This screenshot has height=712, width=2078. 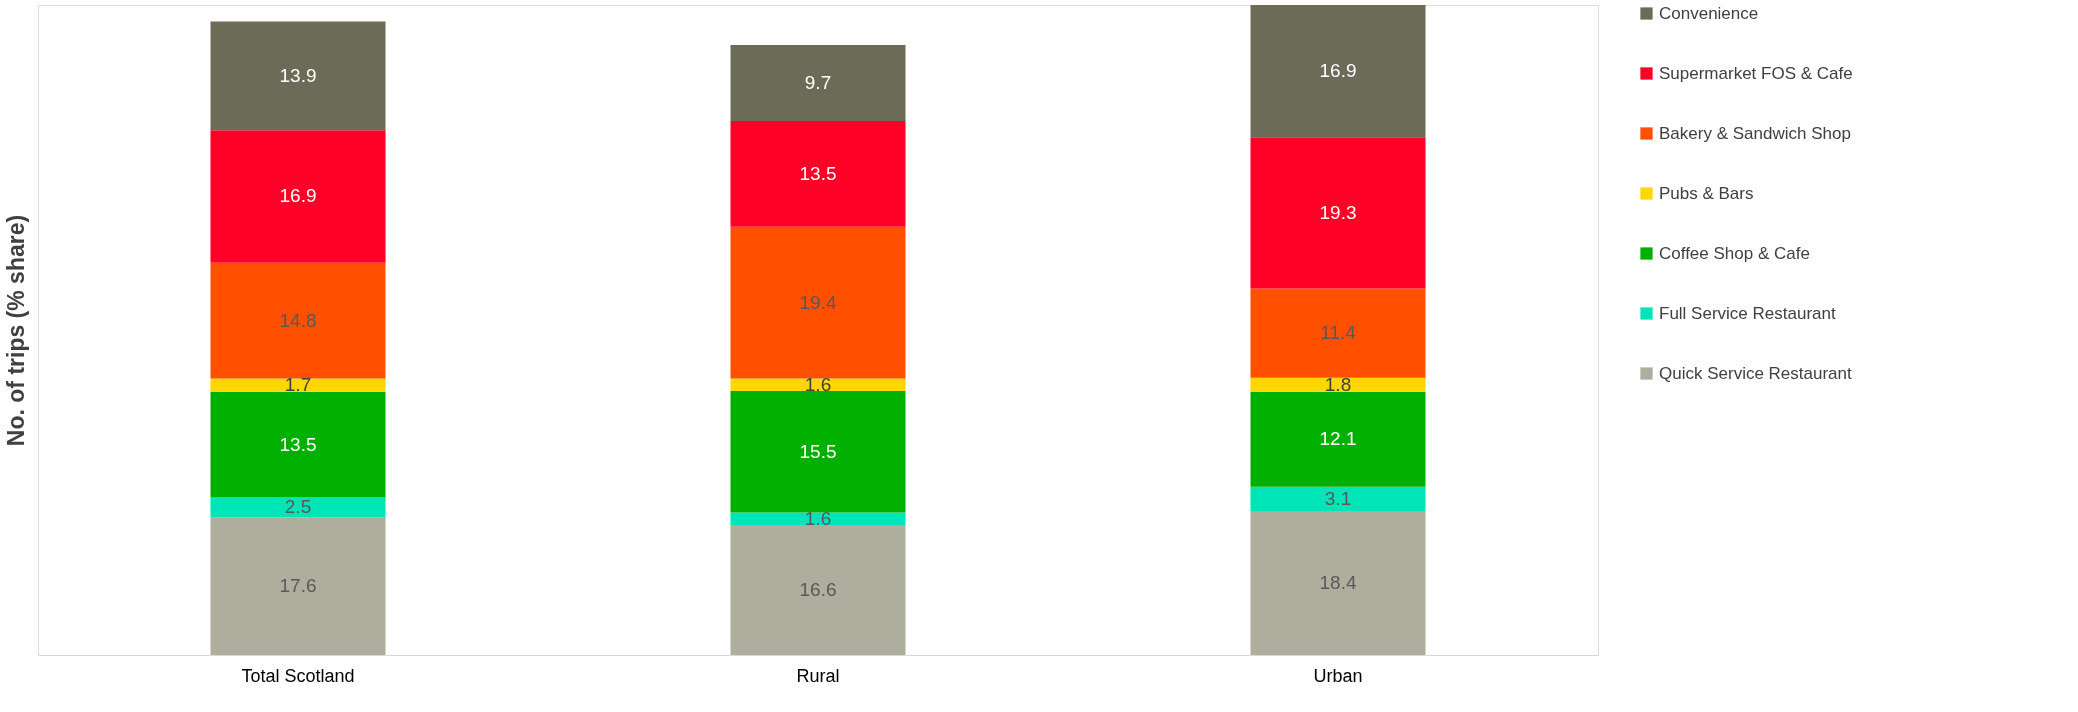 I want to click on legend-label: Bakery & Sandwich Shop, so click(x=1755, y=133).